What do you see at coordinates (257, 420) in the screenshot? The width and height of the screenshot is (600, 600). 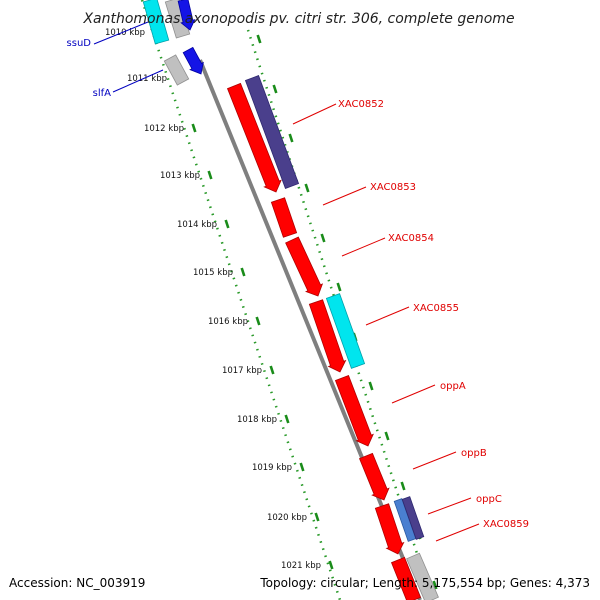 I see `scale-label: 1018 kbp` at bounding box center [257, 420].